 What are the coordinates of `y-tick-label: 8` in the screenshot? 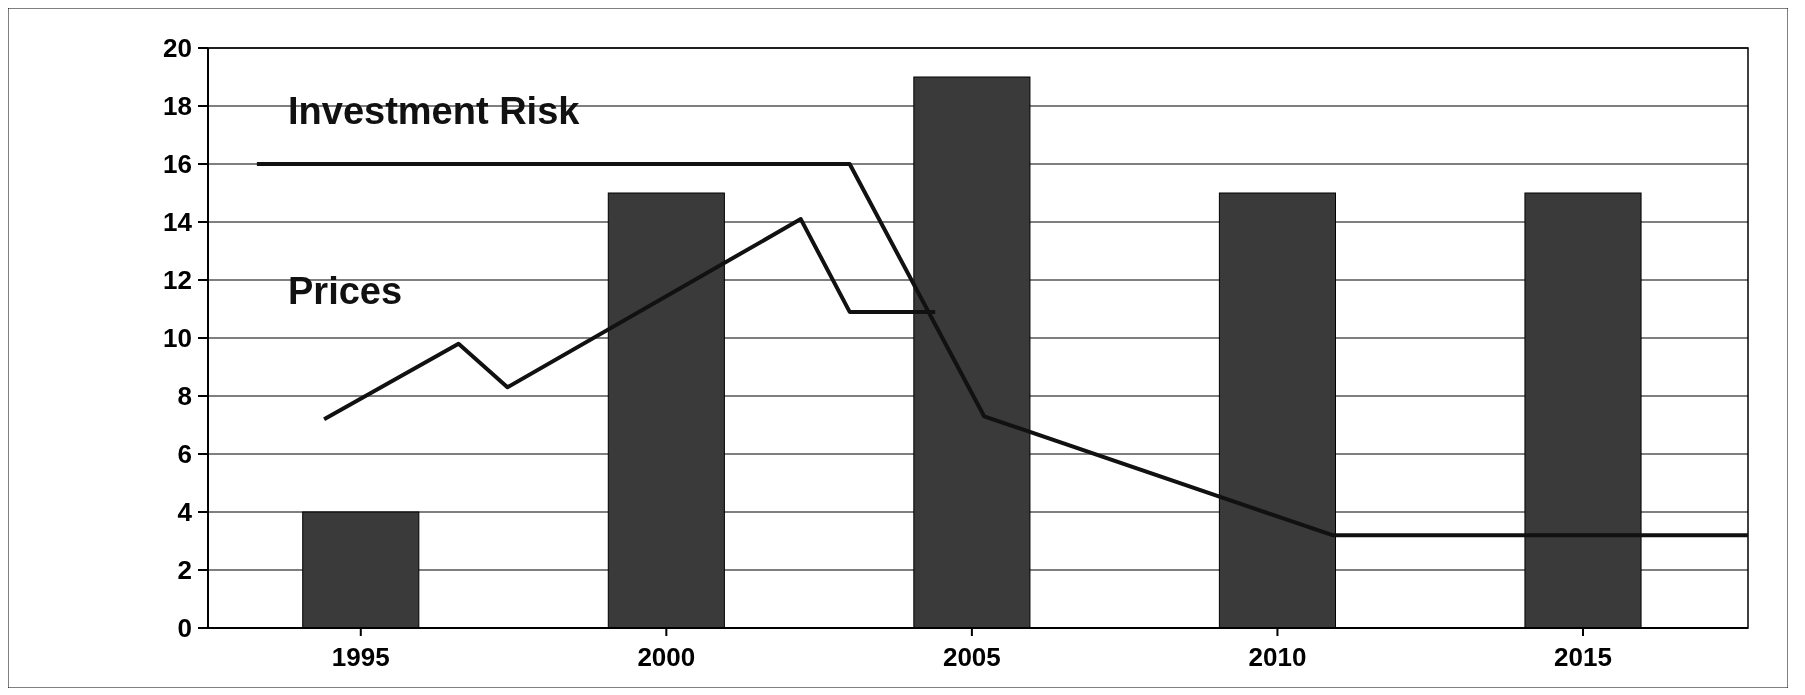 It's located at (184, 396).